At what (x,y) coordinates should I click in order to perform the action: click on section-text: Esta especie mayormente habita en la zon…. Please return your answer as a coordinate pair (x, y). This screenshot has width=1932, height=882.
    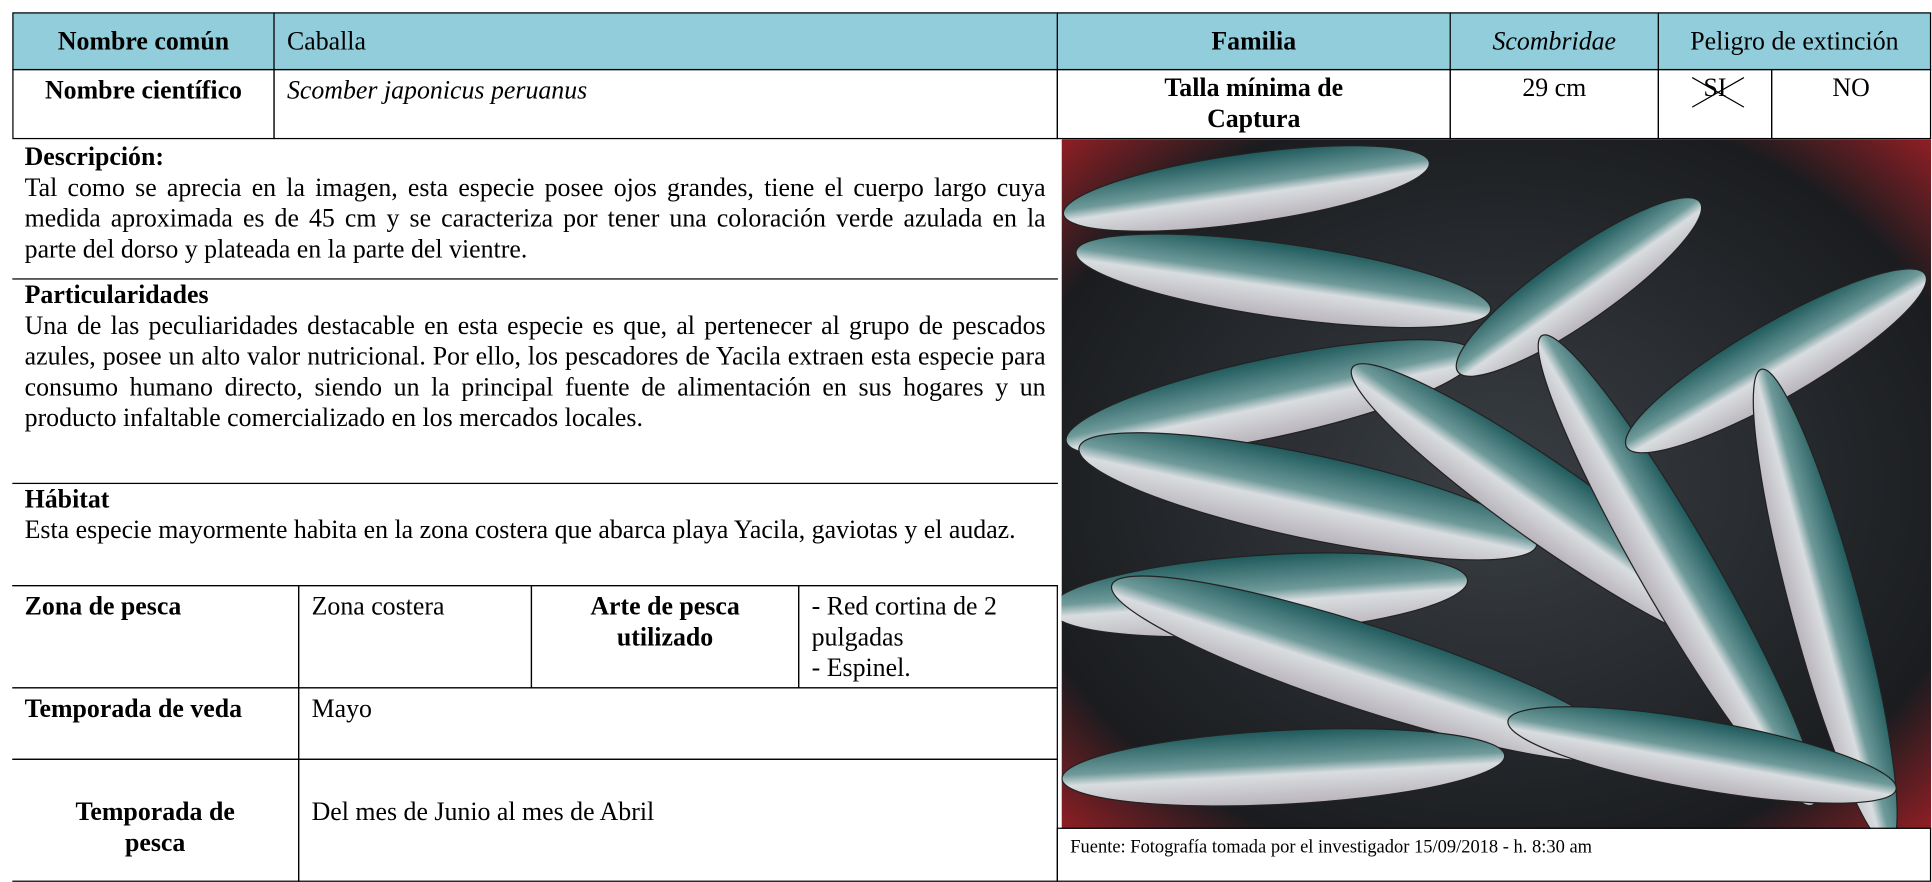
    Looking at the image, I should click on (520, 529).